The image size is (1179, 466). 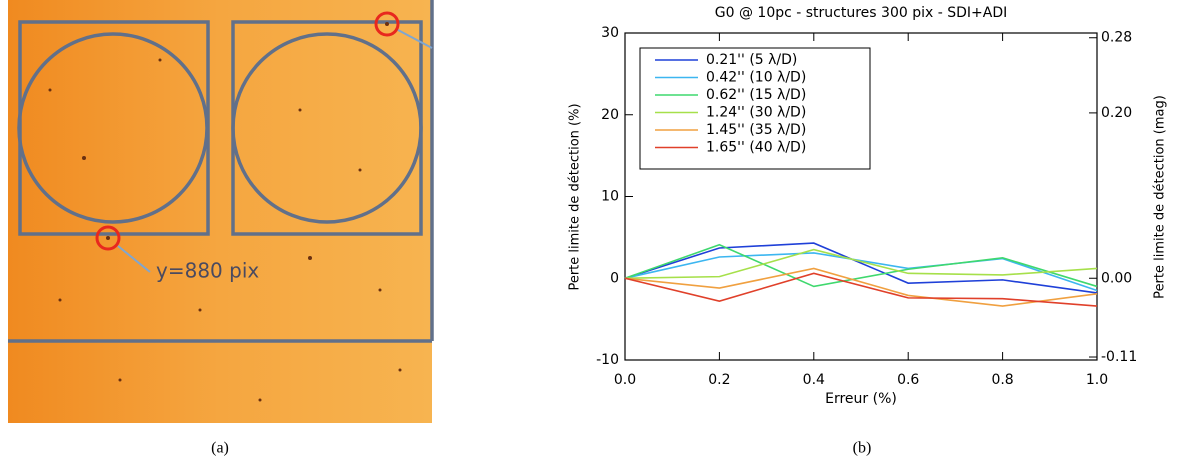 I want to click on legend-label: 1.45'' (35 λ/D), so click(x=756, y=130).